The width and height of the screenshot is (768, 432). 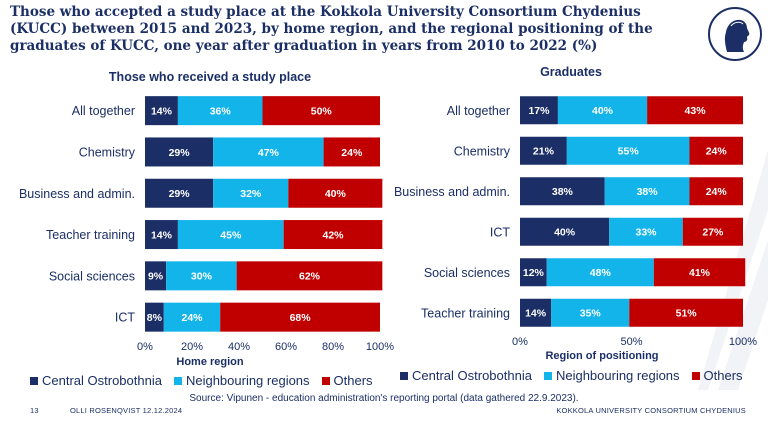 What do you see at coordinates (239, 347) in the screenshot?
I see `x-tick-label: 40%` at bounding box center [239, 347].